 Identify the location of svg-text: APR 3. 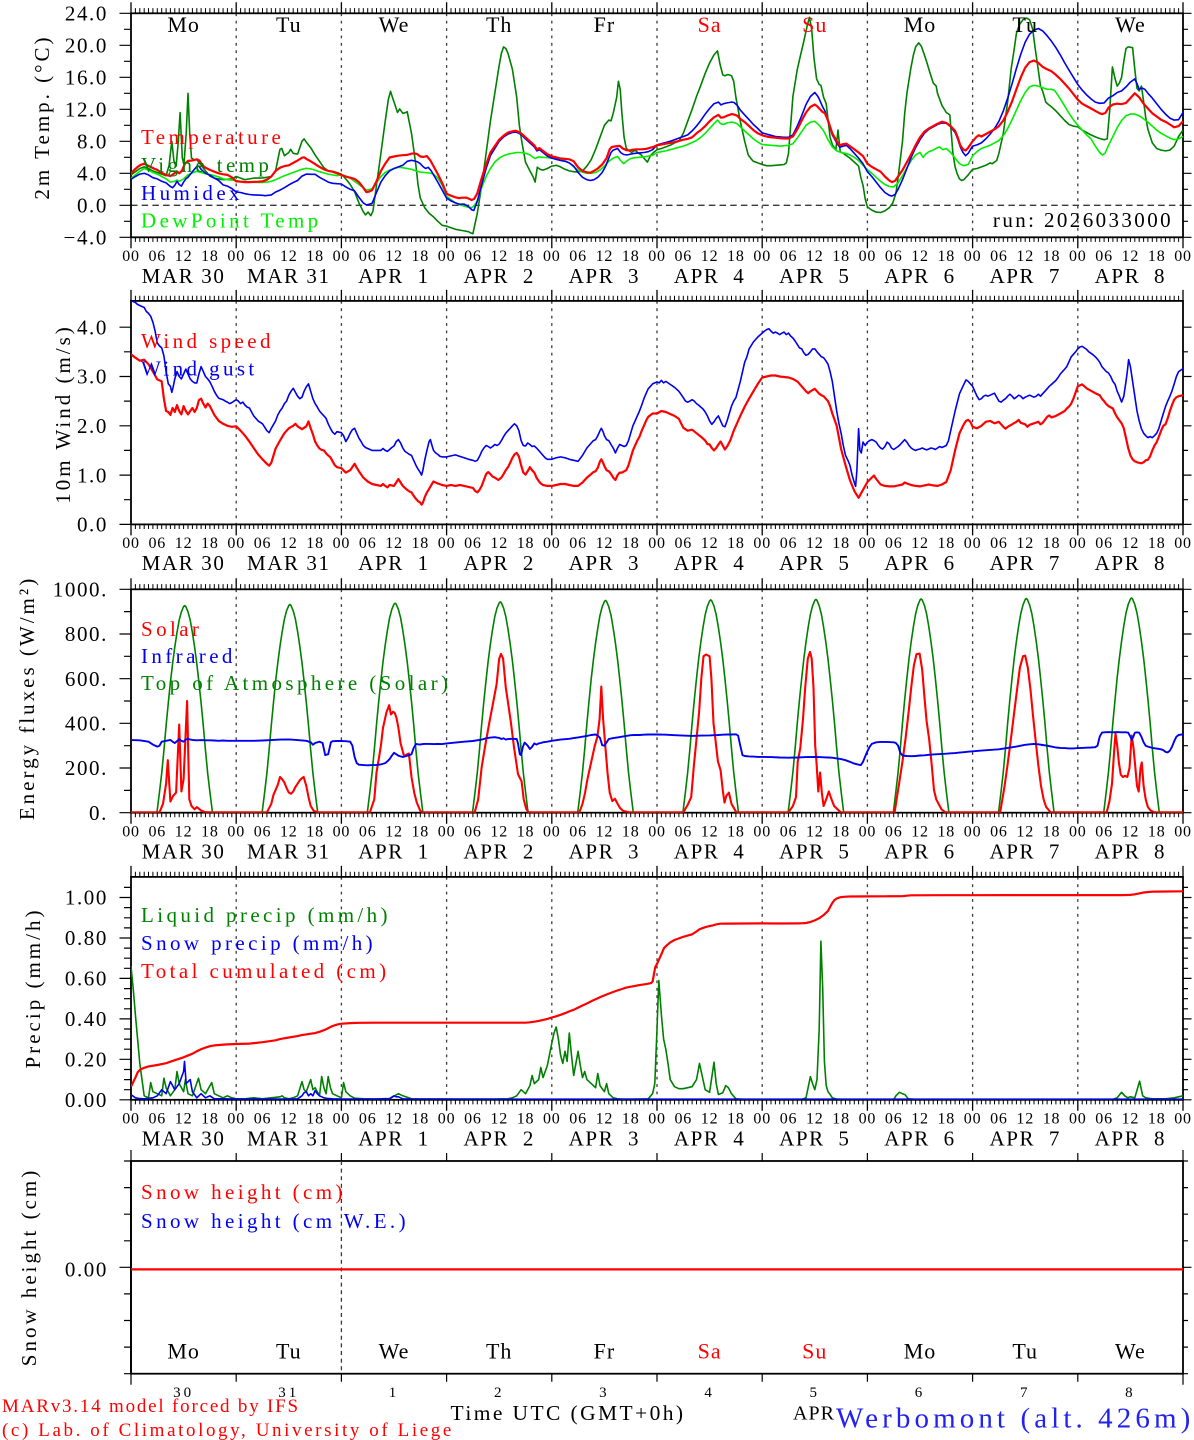
(604, 1139).